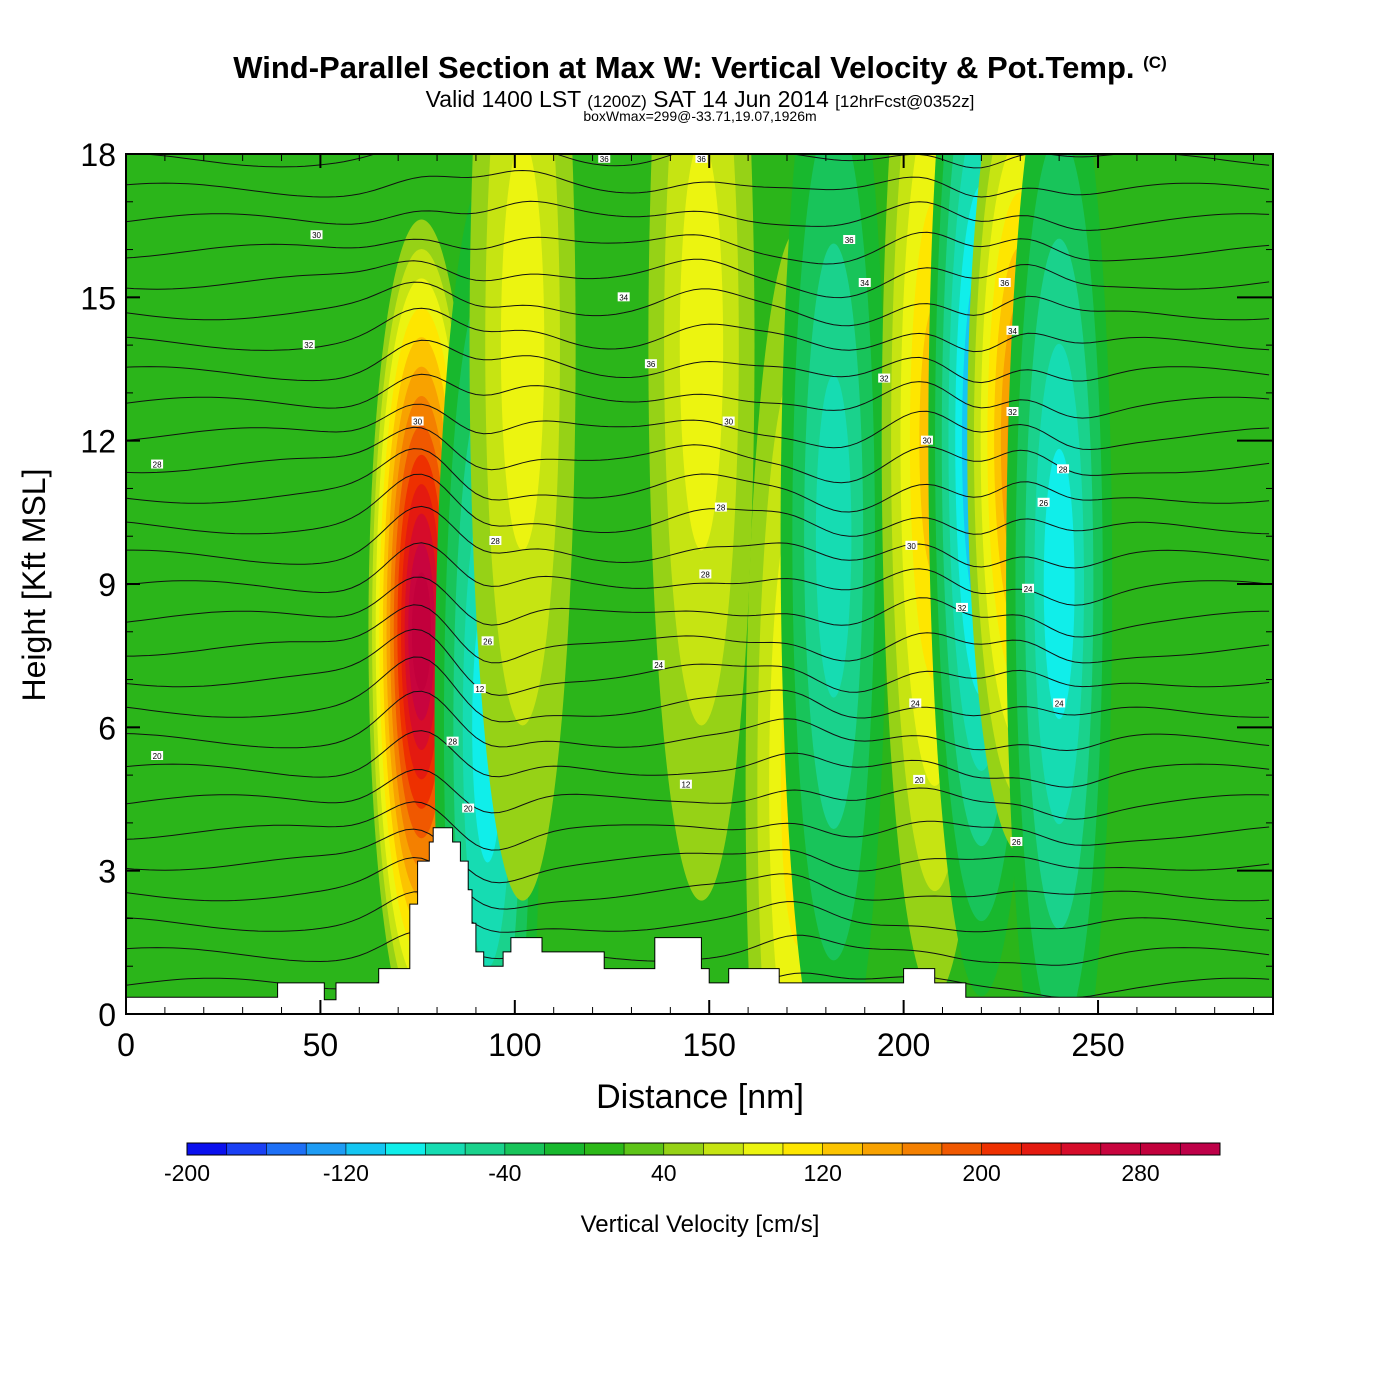 The image size is (1400, 1400). What do you see at coordinates (187, 1173) in the screenshot?
I see `colorbar-tick-label: -200` at bounding box center [187, 1173].